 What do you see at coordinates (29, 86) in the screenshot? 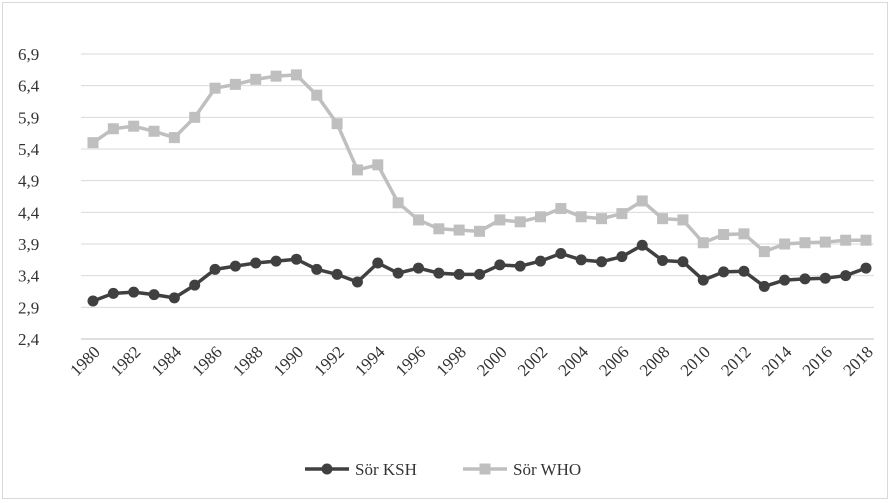
I see `y-tick-label: 6,4` at bounding box center [29, 86].